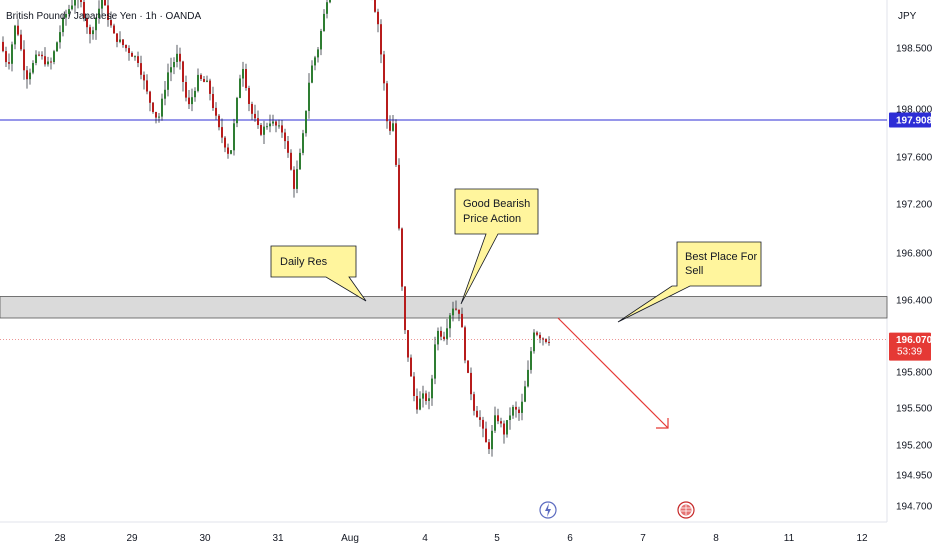 This screenshot has width=932, height=550. What do you see at coordinates (914, 507) in the screenshot?
I see `price-tick-label: 194.700` at bounding box center [914, 507].